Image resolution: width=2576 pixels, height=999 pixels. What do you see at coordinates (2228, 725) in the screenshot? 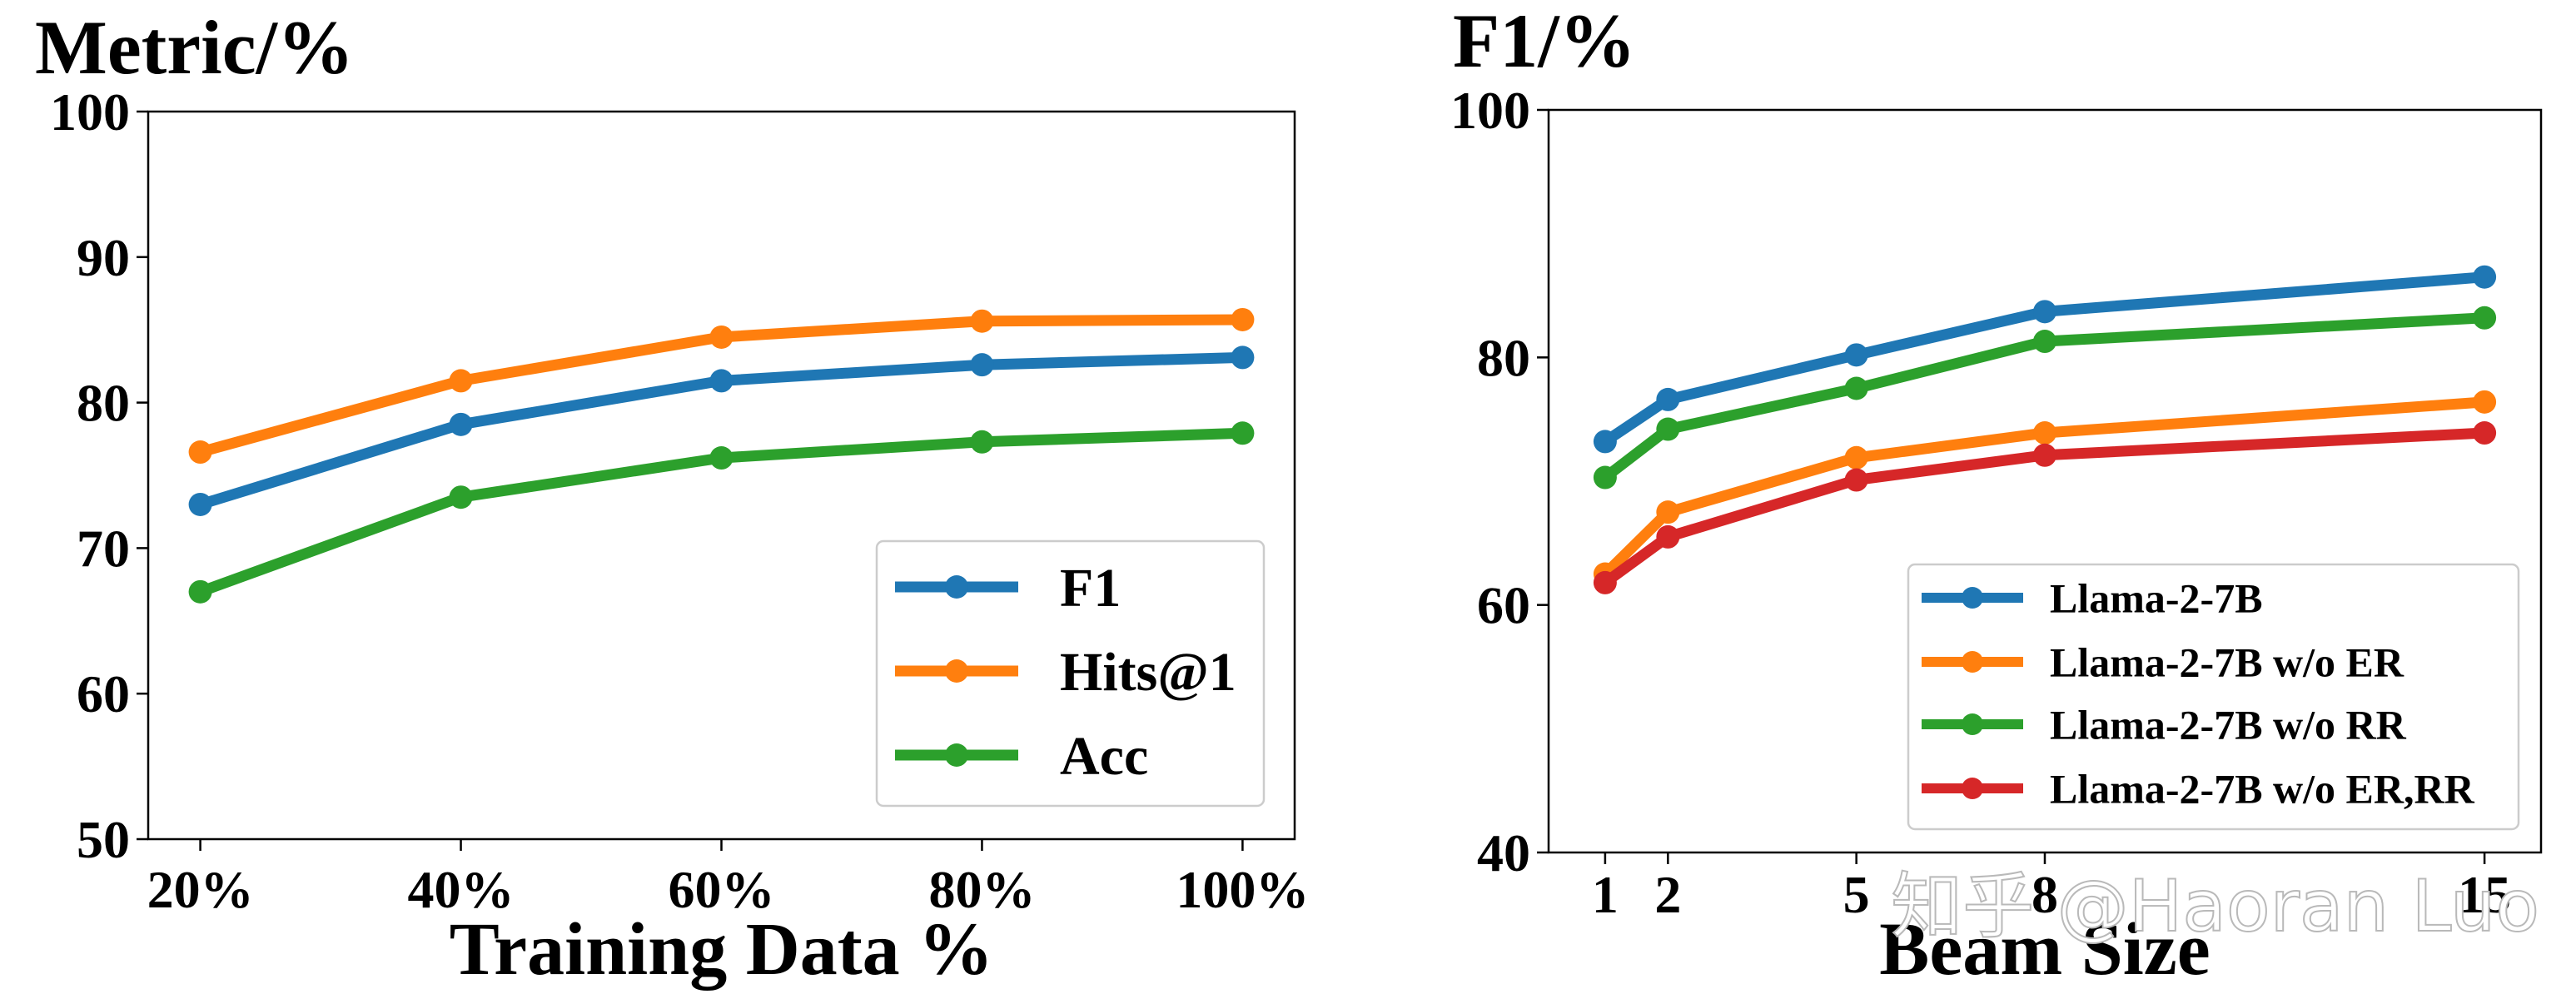
I see `right-legend-label-2: Llama-2-7B w/o RR` at bounding box center [2228, 725].